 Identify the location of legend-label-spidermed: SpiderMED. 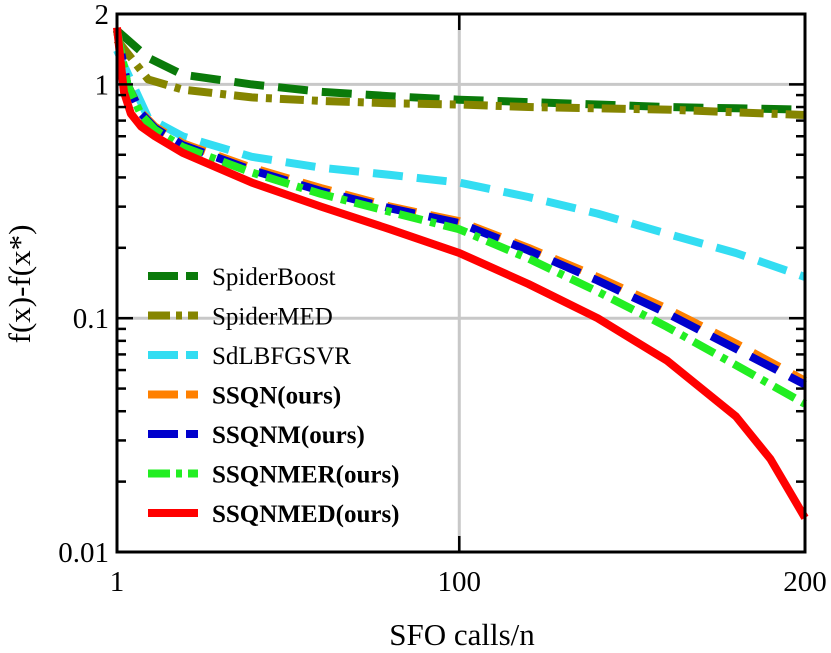
(272, 317).